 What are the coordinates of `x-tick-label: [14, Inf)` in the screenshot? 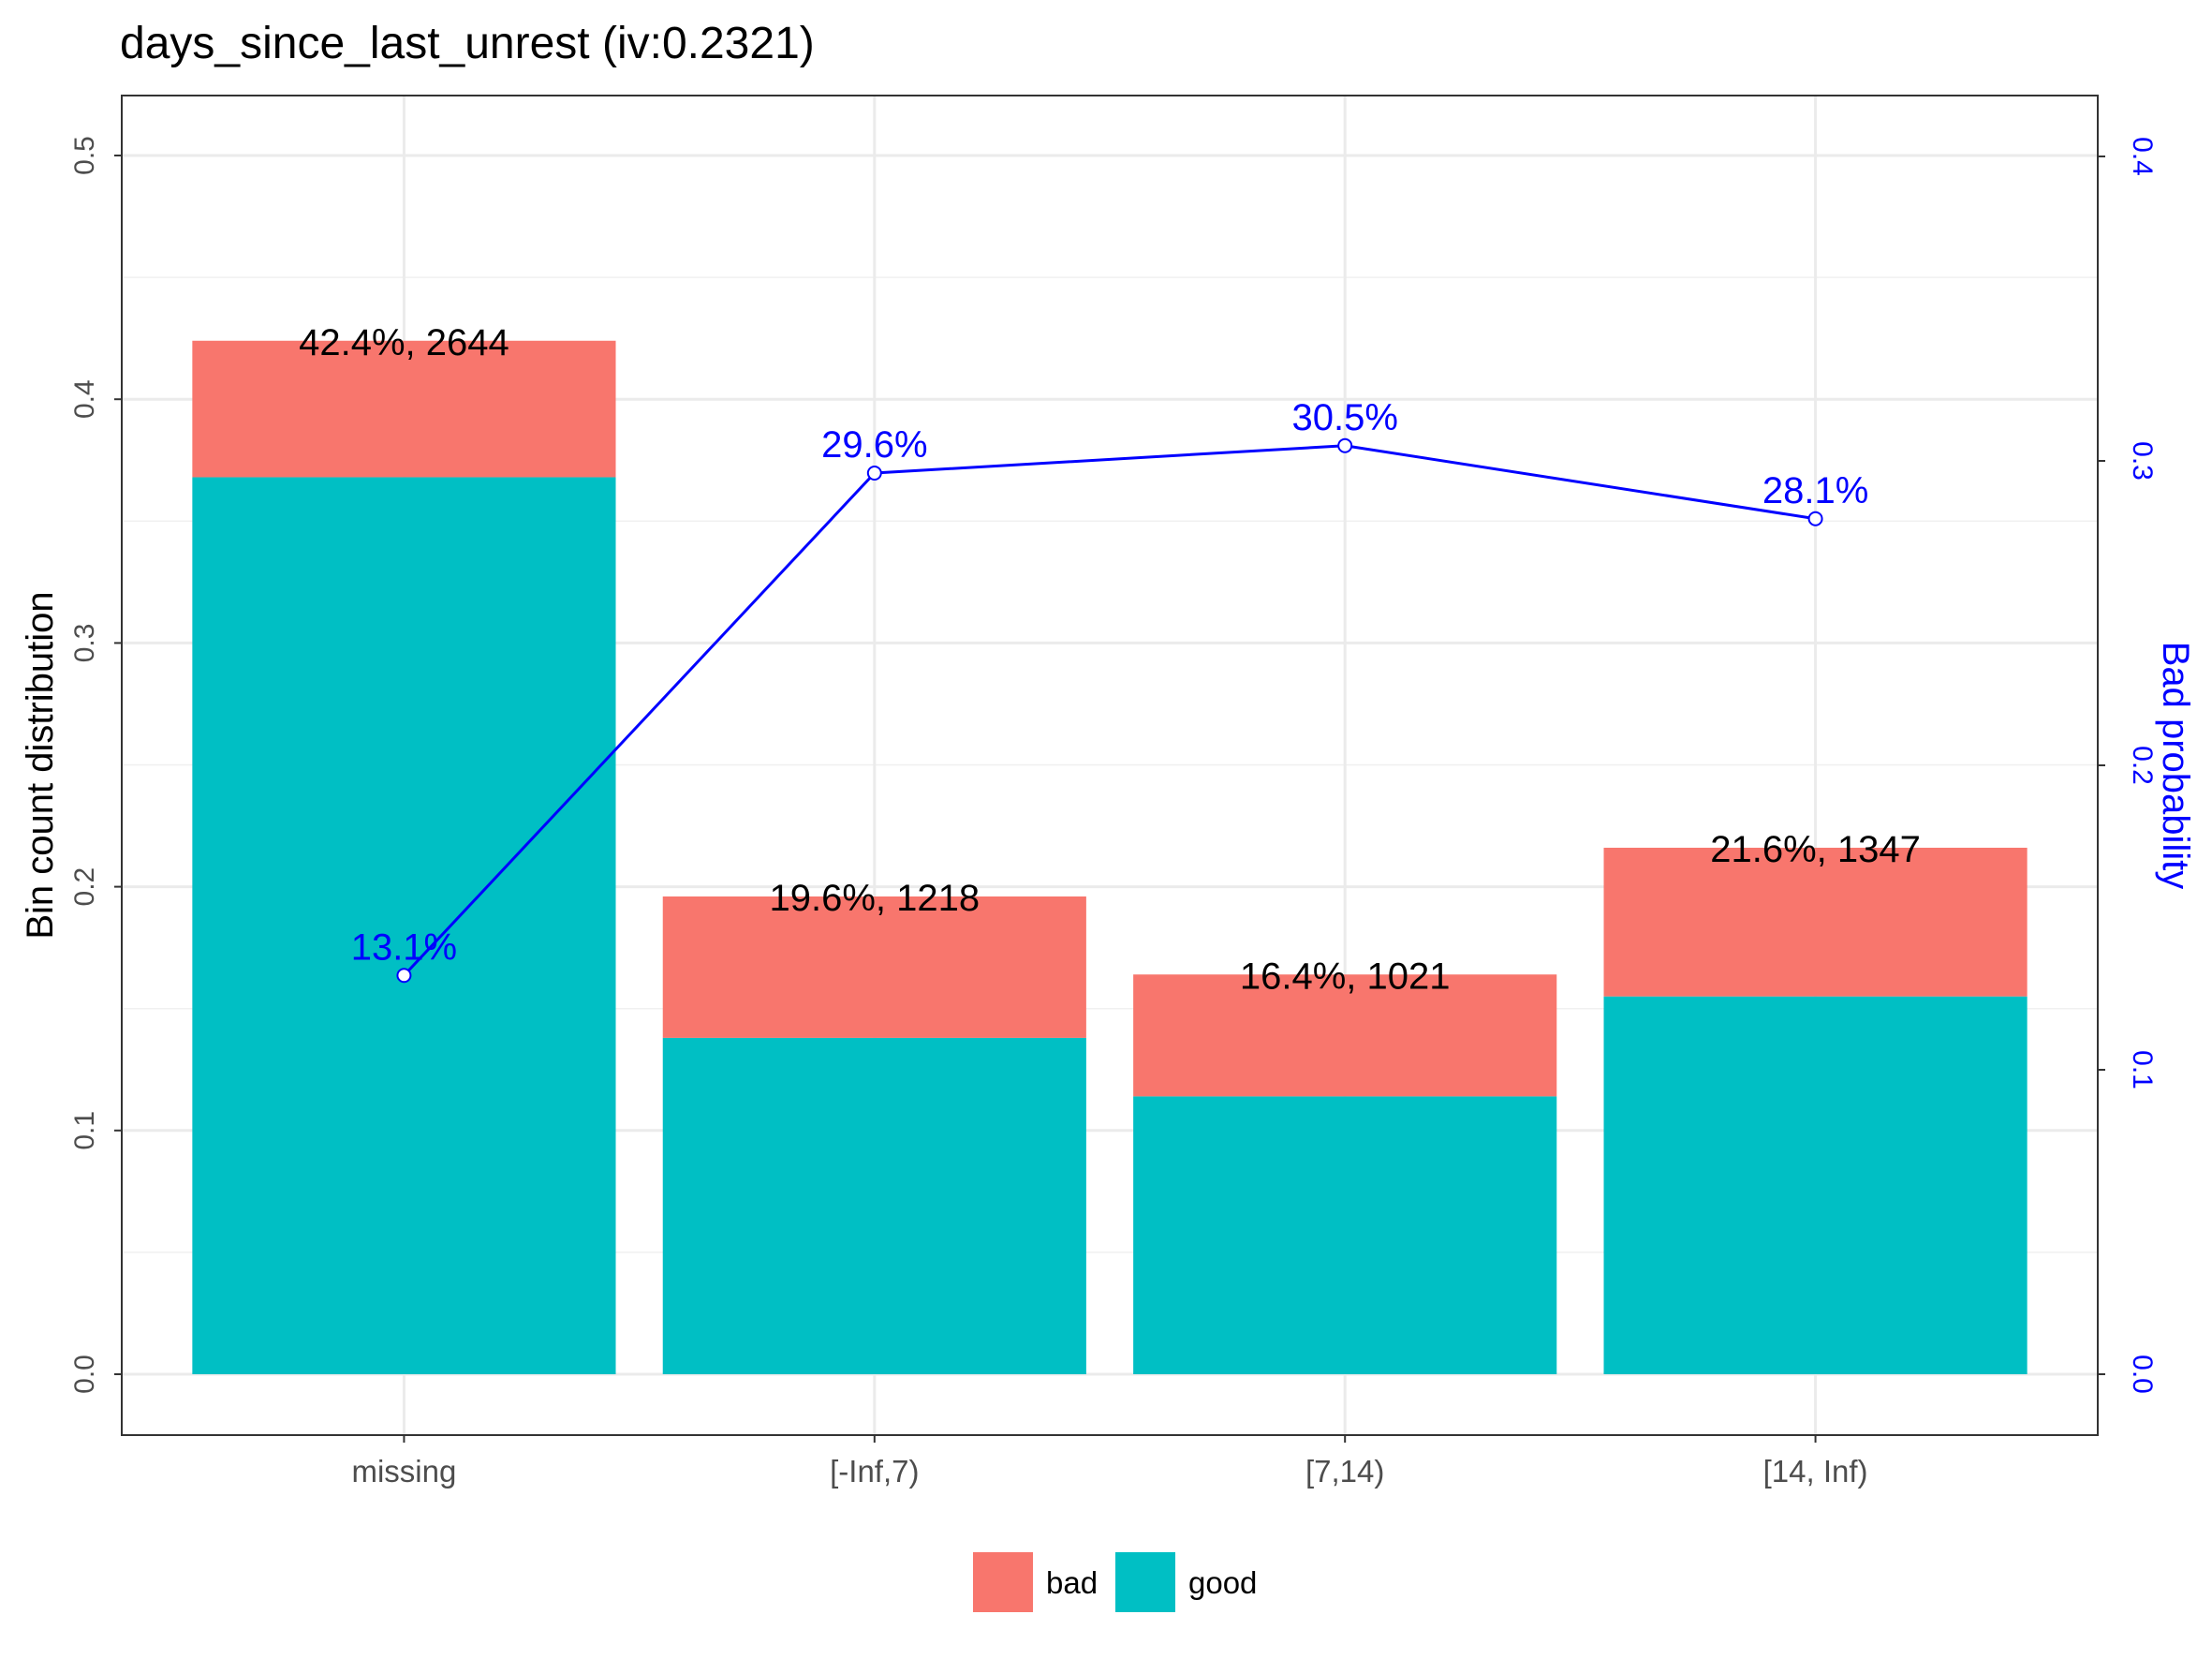 It's located at (1816, 1471).